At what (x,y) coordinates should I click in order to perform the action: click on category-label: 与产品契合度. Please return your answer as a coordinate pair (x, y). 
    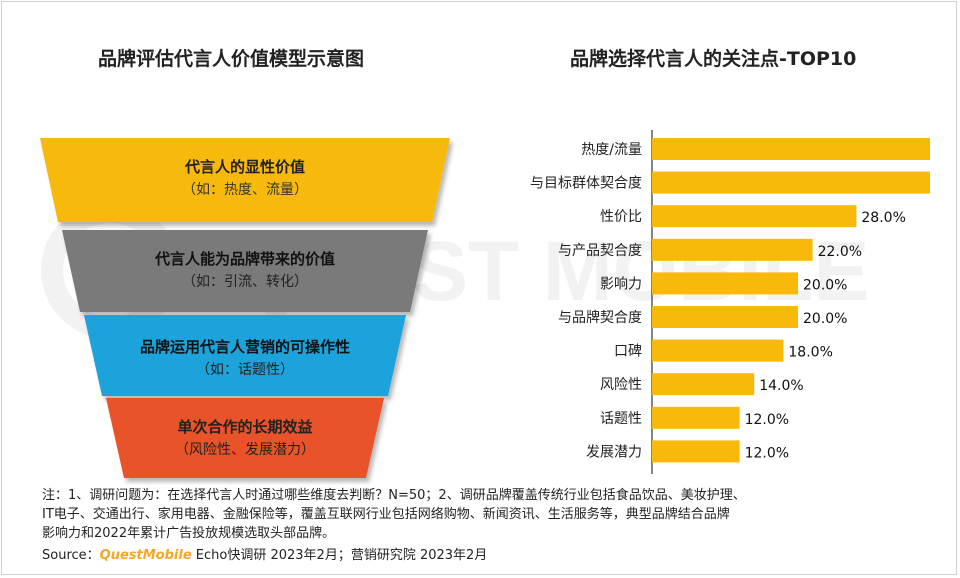
    Looking at the image, I should click on (600, 251).